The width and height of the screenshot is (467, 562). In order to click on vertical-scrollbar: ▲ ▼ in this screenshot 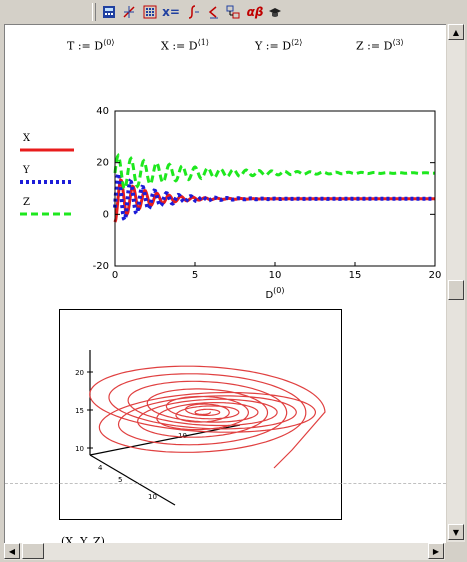, I will do `click(456, 283)`.